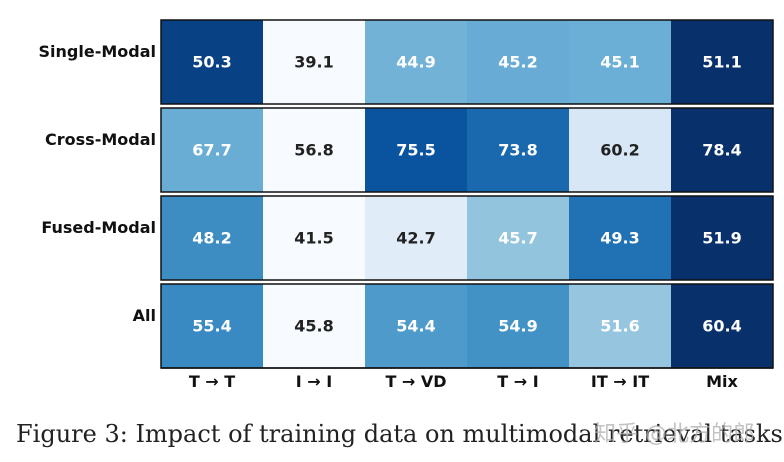 This screenshot has width=784, height=462. I want to click on data-label-cross-modal-mix: 78.4, so click(721, 150).